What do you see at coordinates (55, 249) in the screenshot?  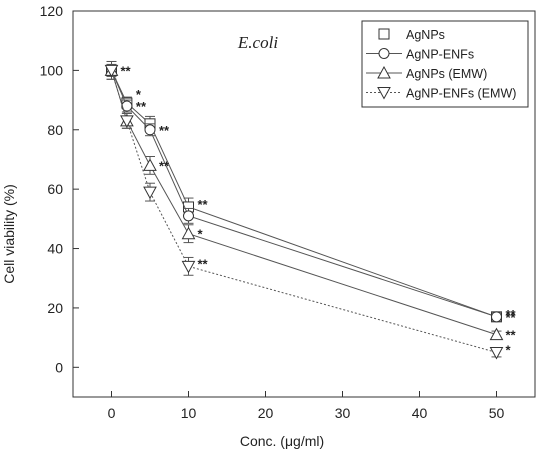 I see `y-tick-label: 40` at bounding box center [55, 249].